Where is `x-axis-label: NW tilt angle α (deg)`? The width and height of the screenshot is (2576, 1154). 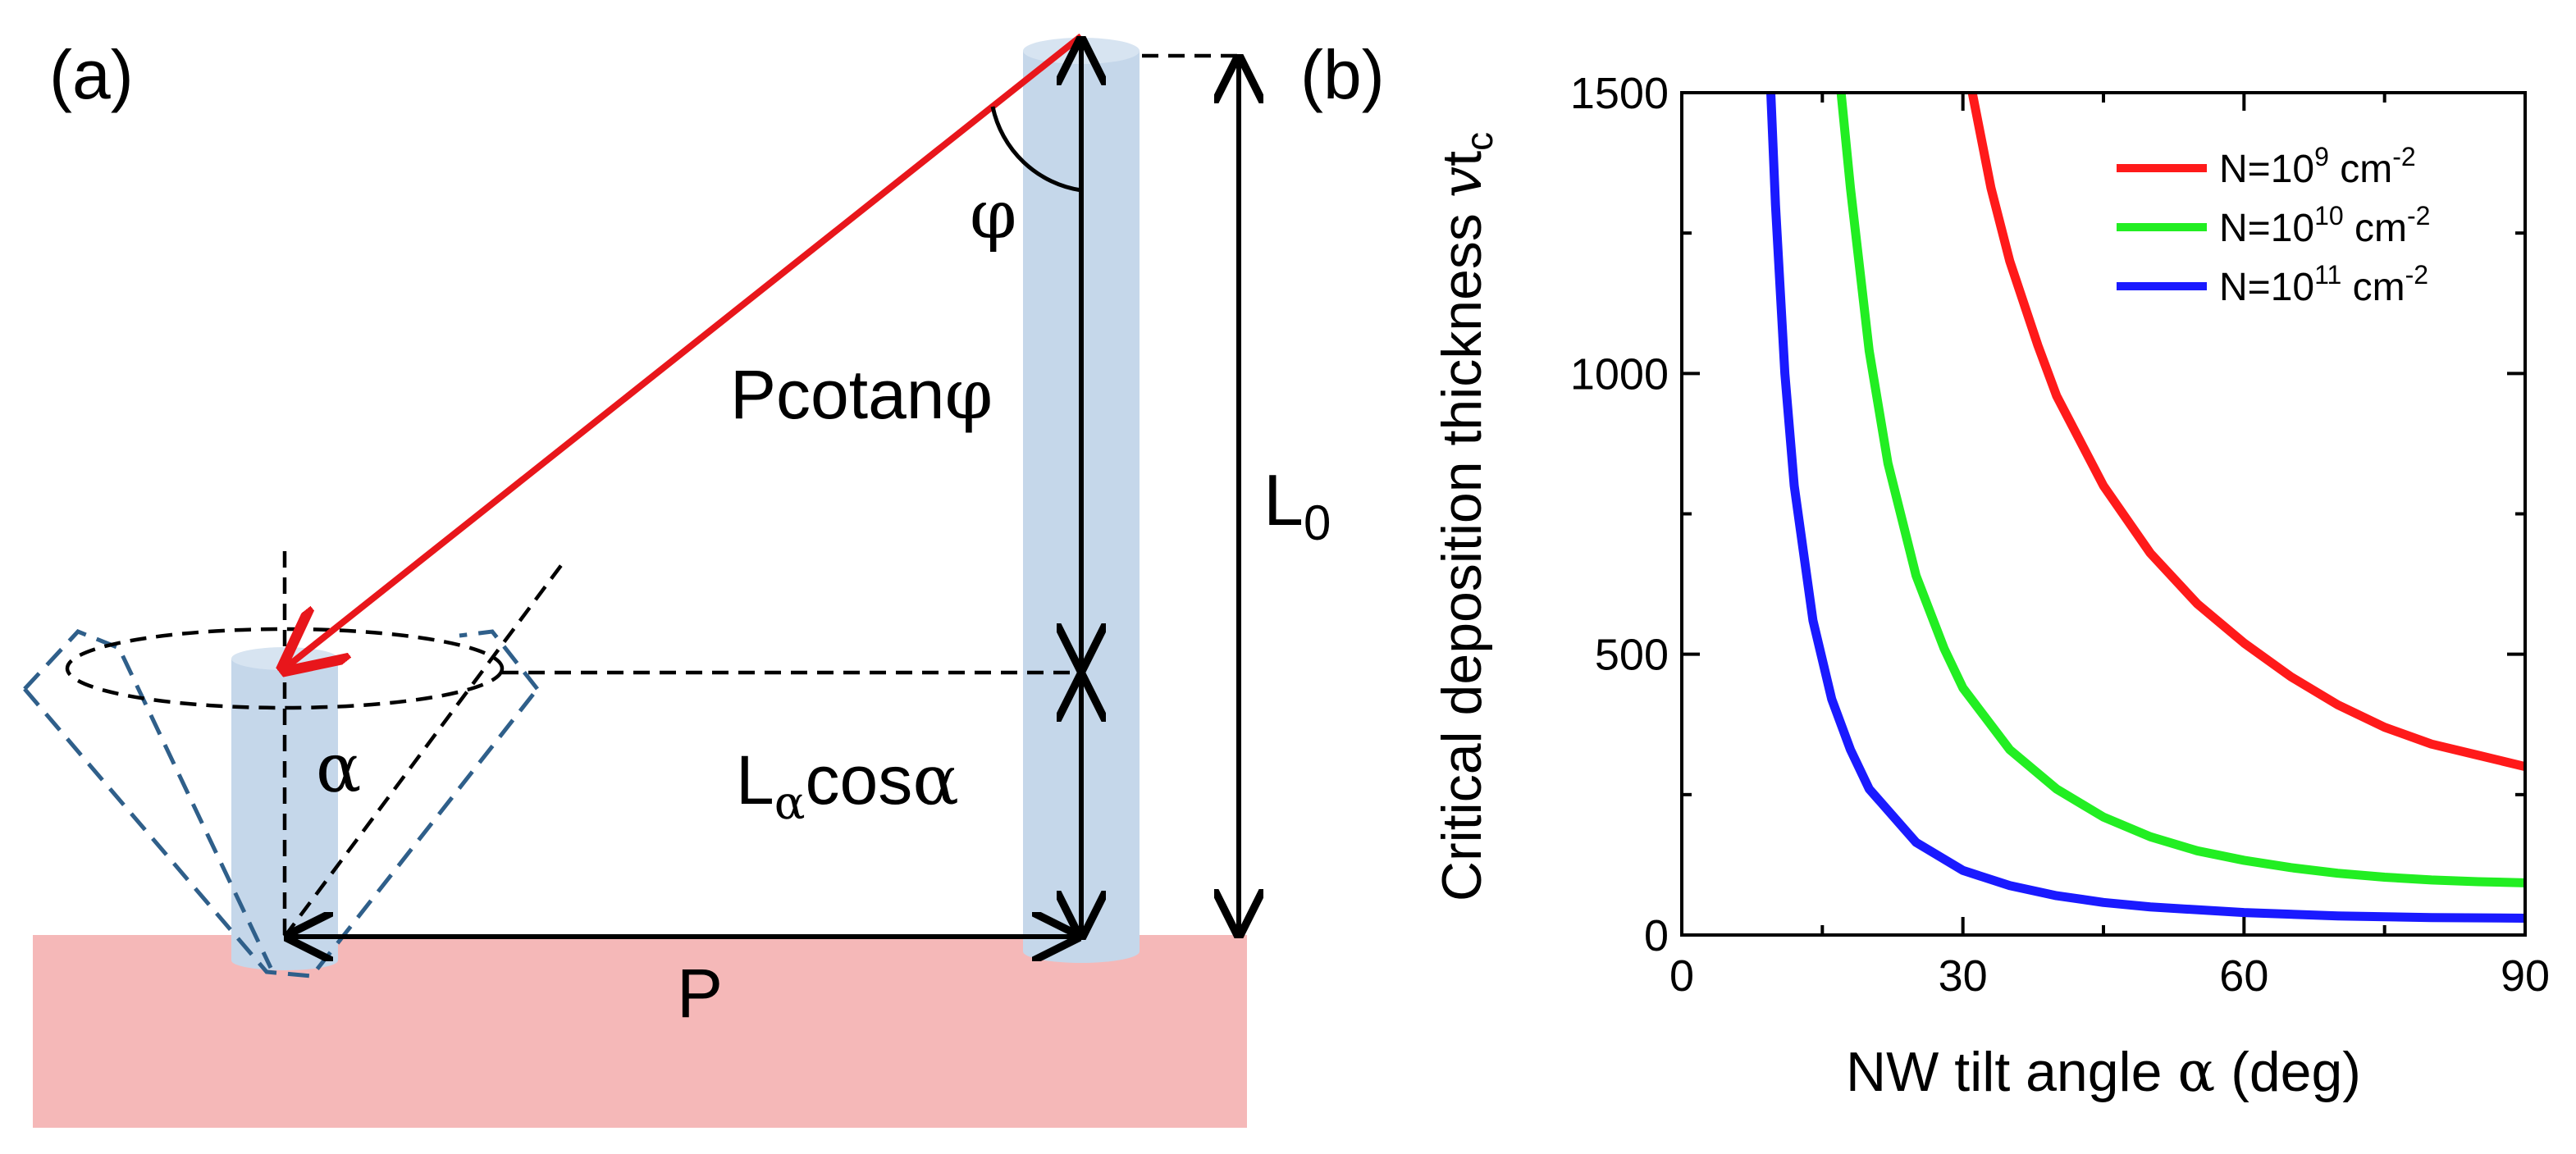
x-axis-label: NW tilt angle α (deg) is located at coordinates (2104, 1072).